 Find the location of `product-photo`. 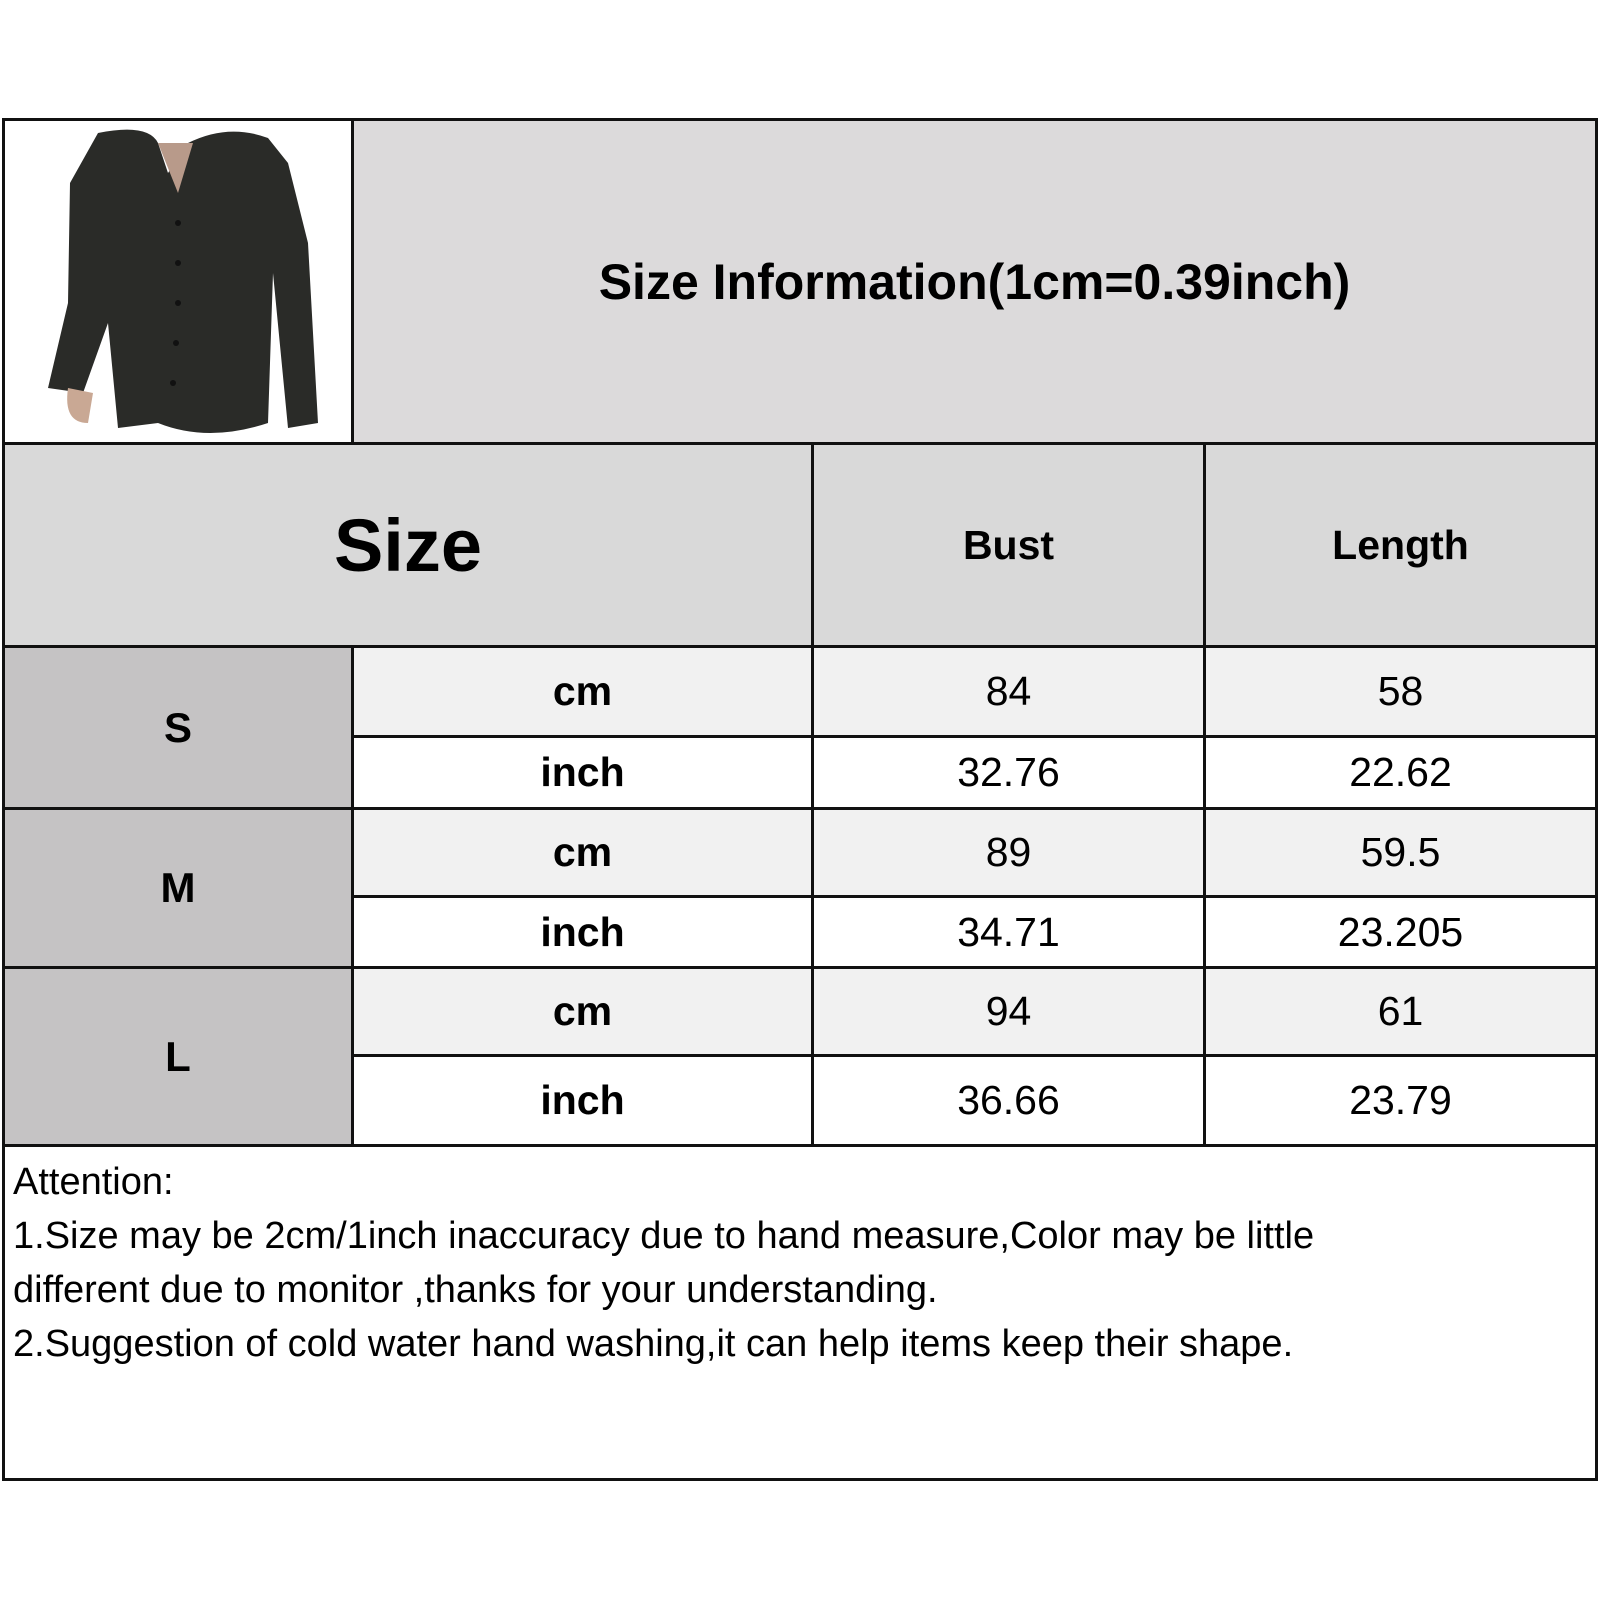

product-photo is located at coordinates (178, 281).